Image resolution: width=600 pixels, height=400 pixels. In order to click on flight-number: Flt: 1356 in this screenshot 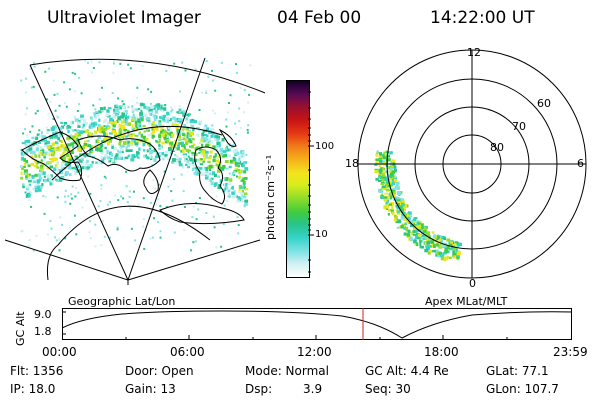, I will do `click(37, 371)`.